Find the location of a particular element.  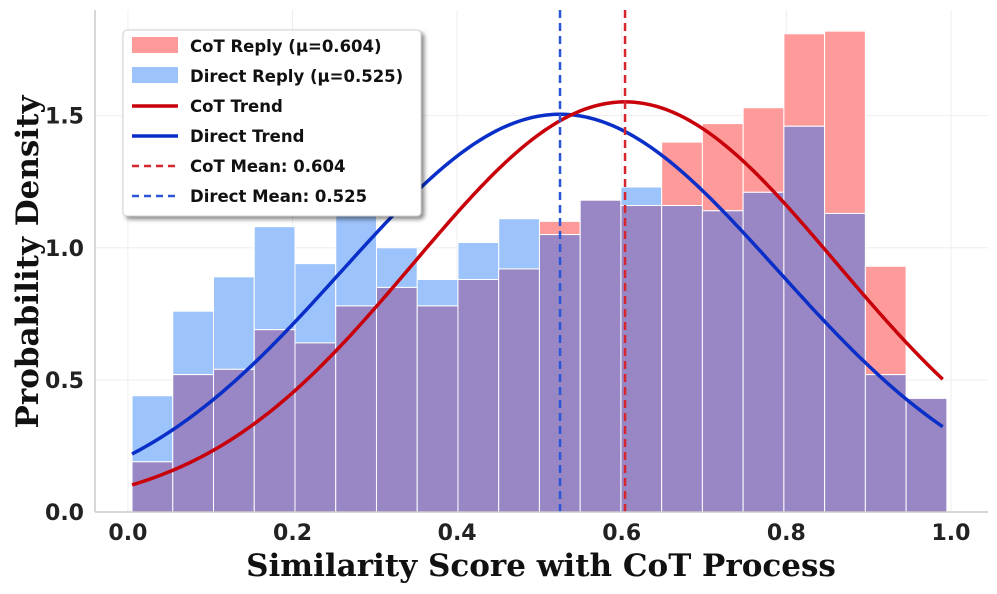

legend-swatch-direct-reply is located at coordinates (155, 75).